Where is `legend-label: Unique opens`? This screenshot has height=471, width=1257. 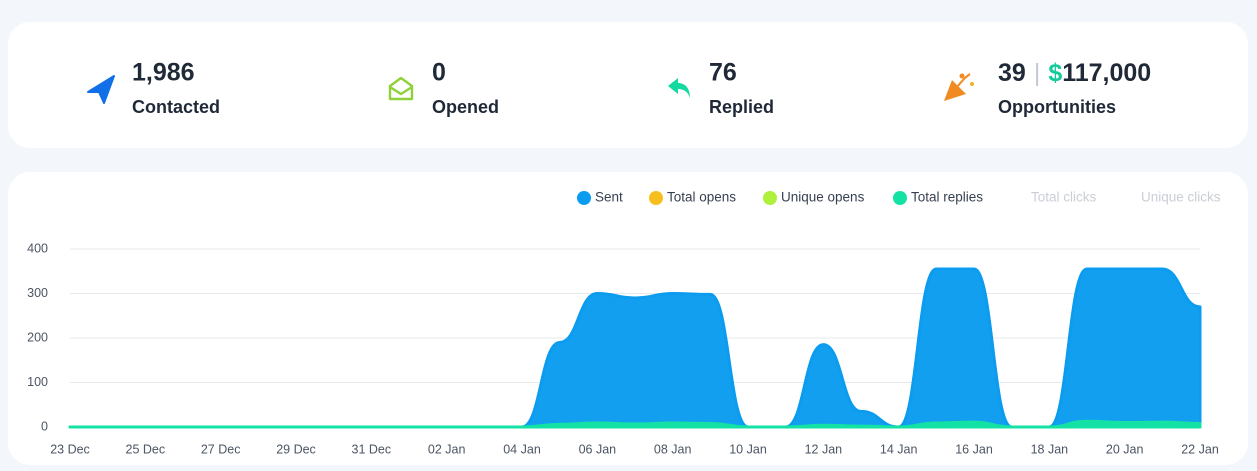 legend-label: Unique opens is located at coordinates (823, 197).